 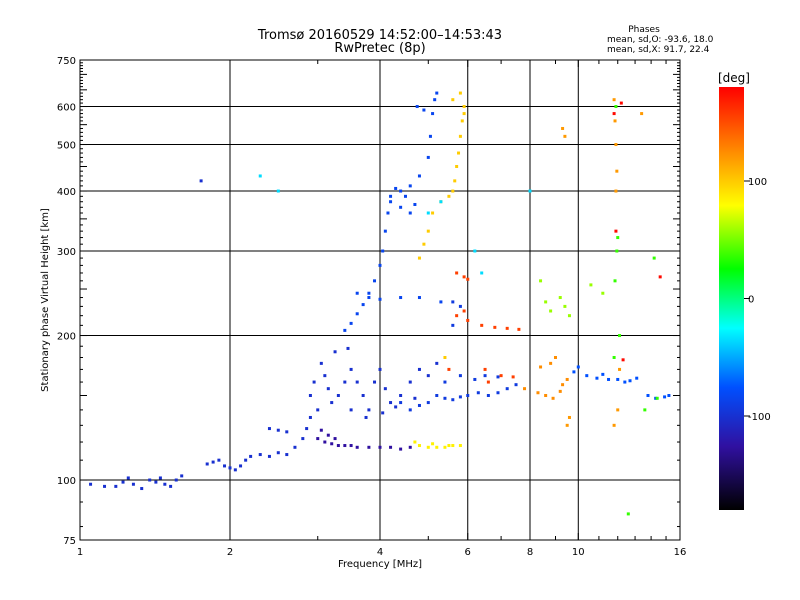 I want to click on chart-title: Tromsø 20160529 14:52:00–14:53:43, so click(x=379, y=35).